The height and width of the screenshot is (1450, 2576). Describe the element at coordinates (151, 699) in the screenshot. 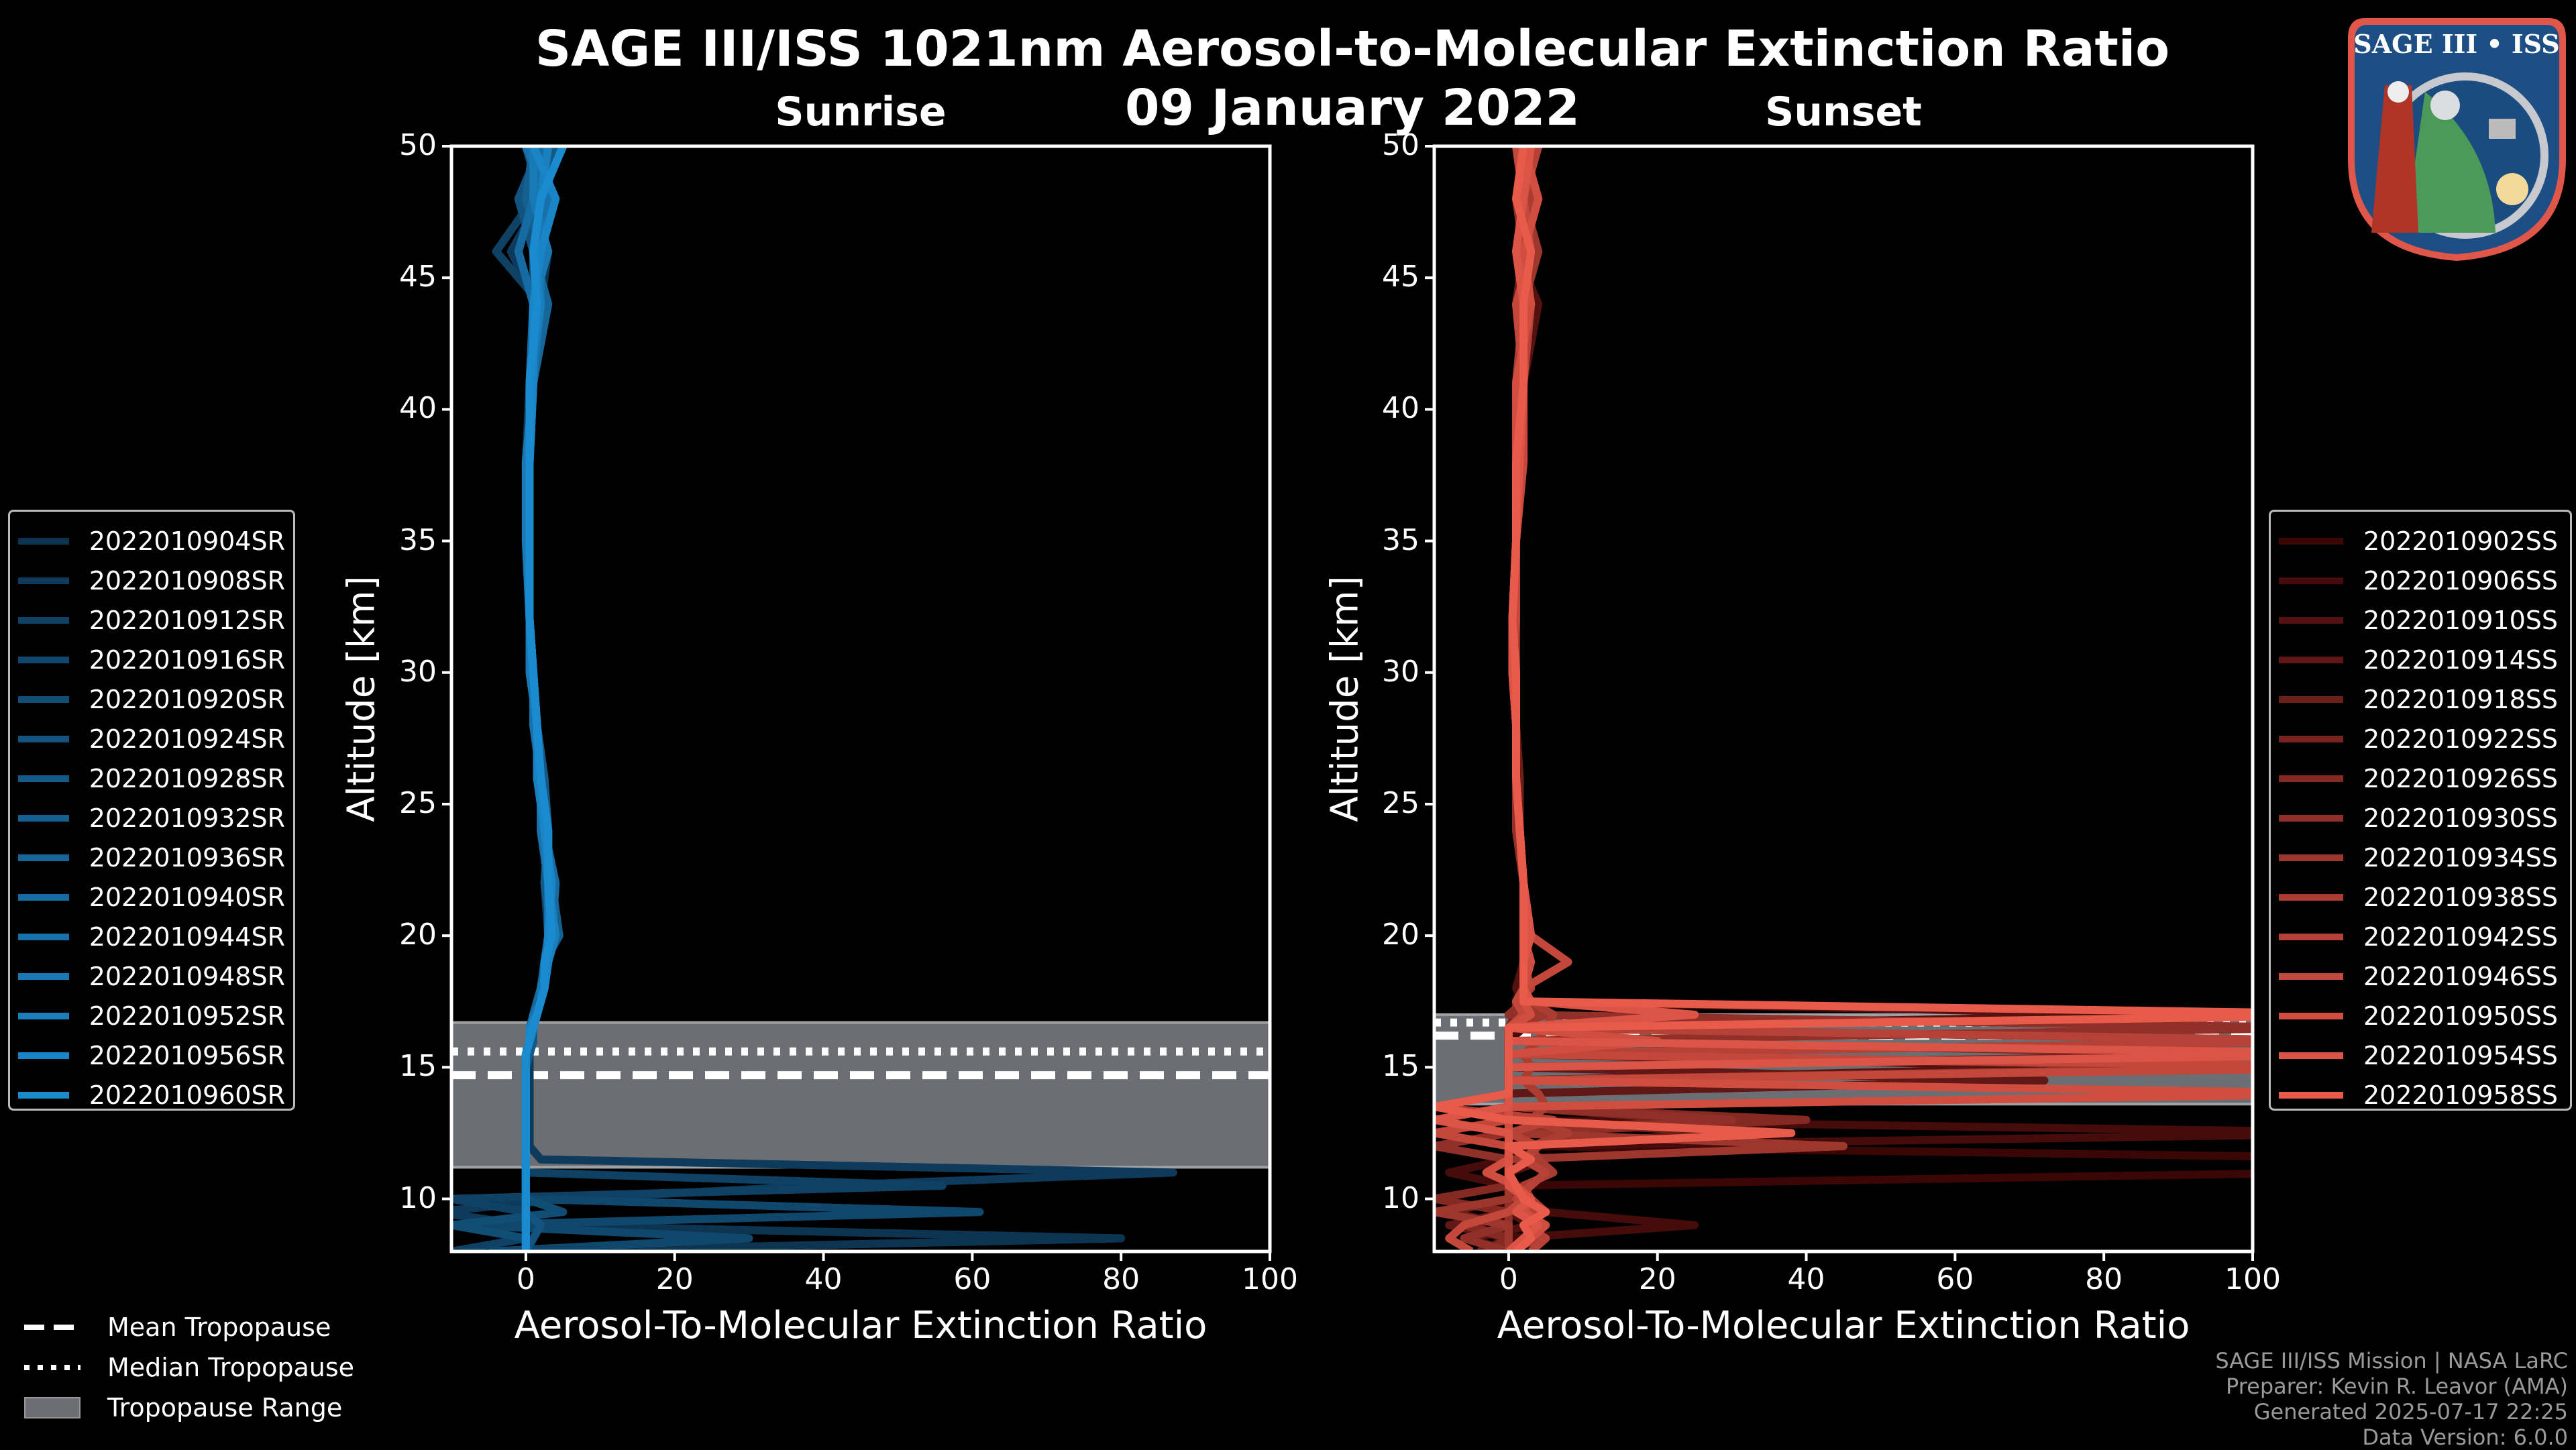

I see `legend-item: 2022010920SR` at that location.